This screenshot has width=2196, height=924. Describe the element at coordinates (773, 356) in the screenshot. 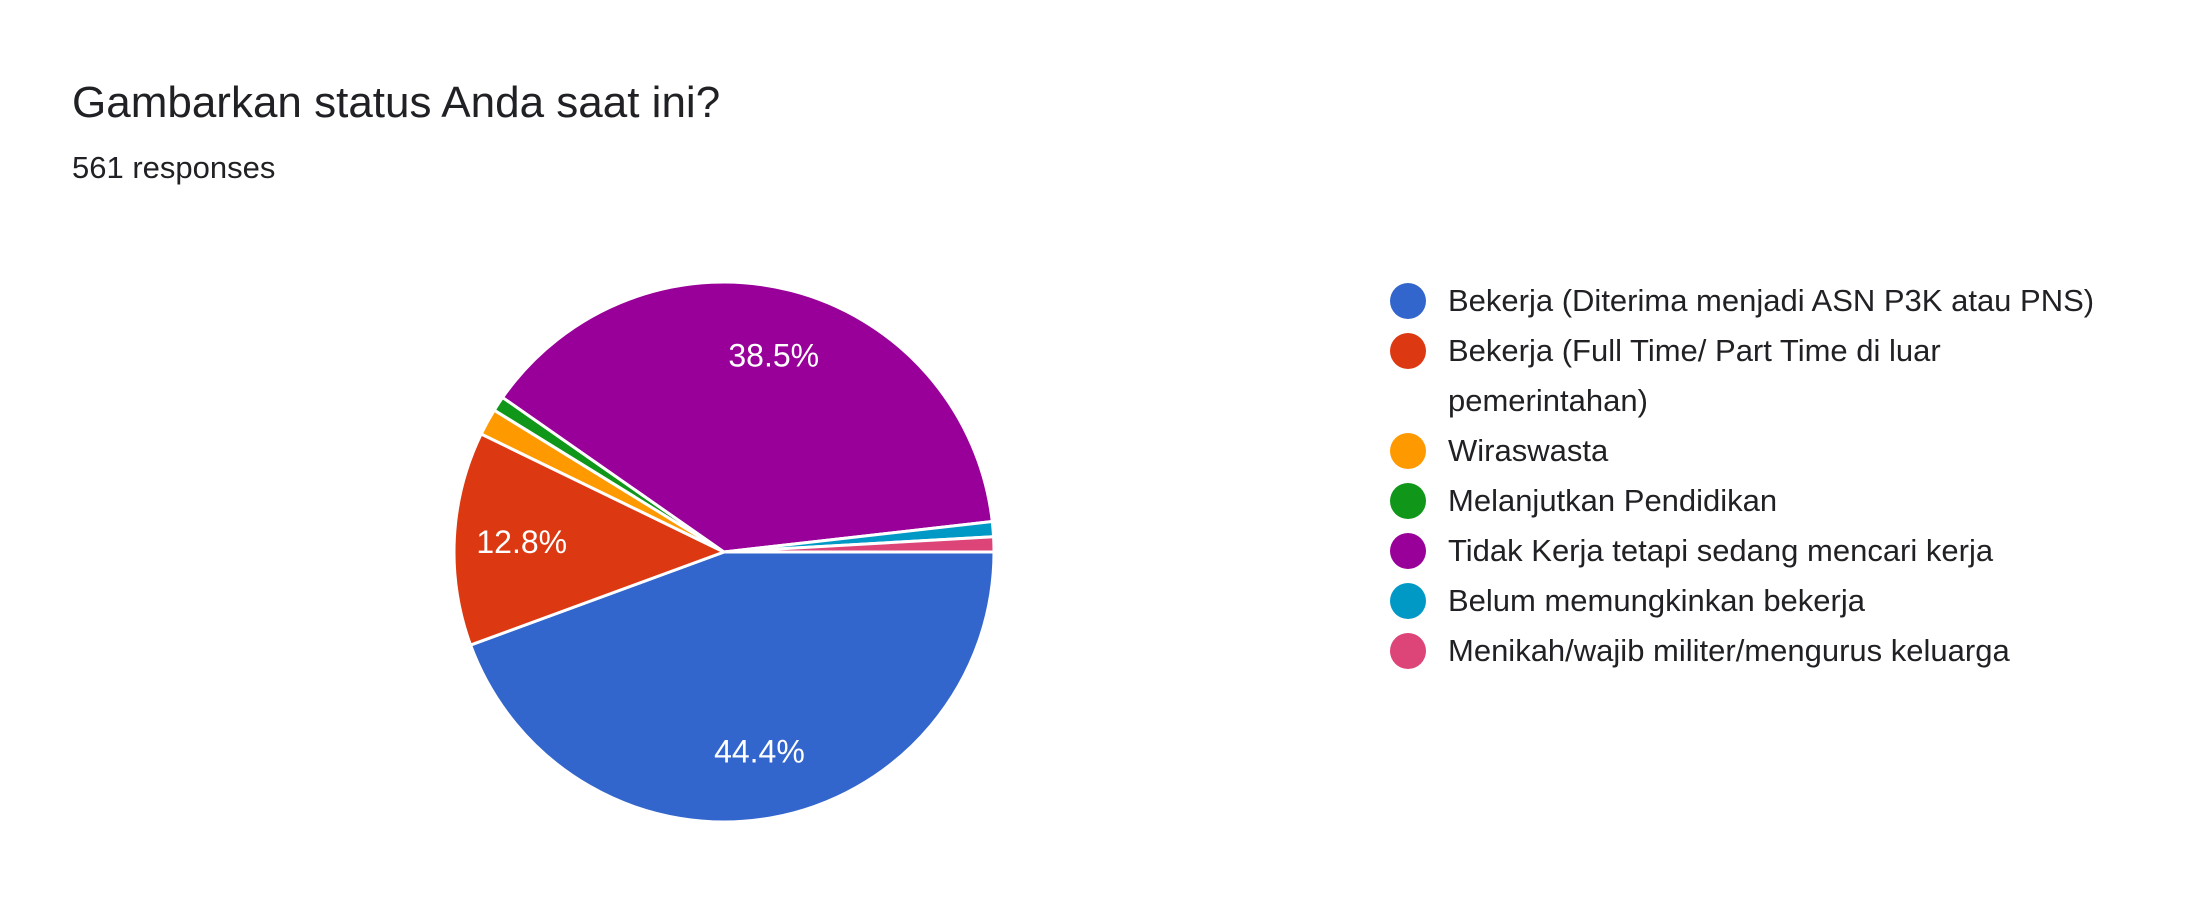

I see `slice-data-label: 38.5%` at that location.